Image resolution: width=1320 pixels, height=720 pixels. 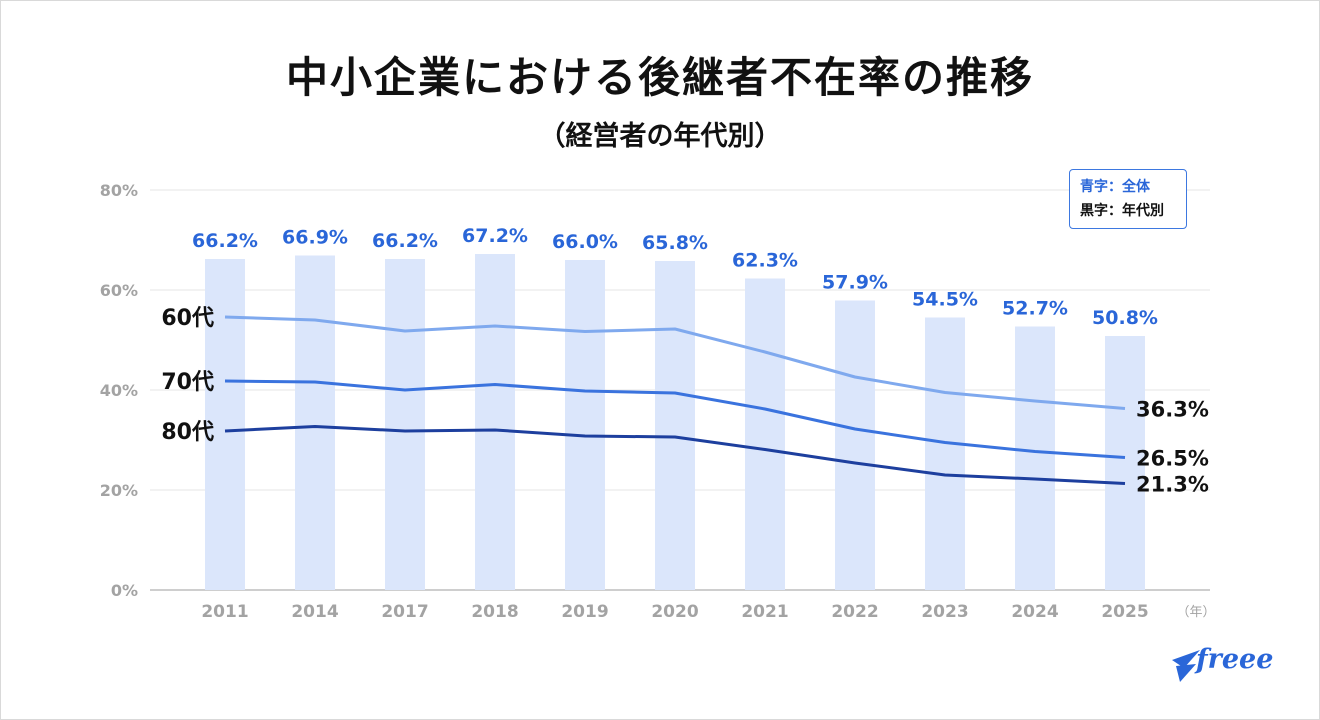 I want to click on x-tick-label: 2024, so click(x=1034, y=612).